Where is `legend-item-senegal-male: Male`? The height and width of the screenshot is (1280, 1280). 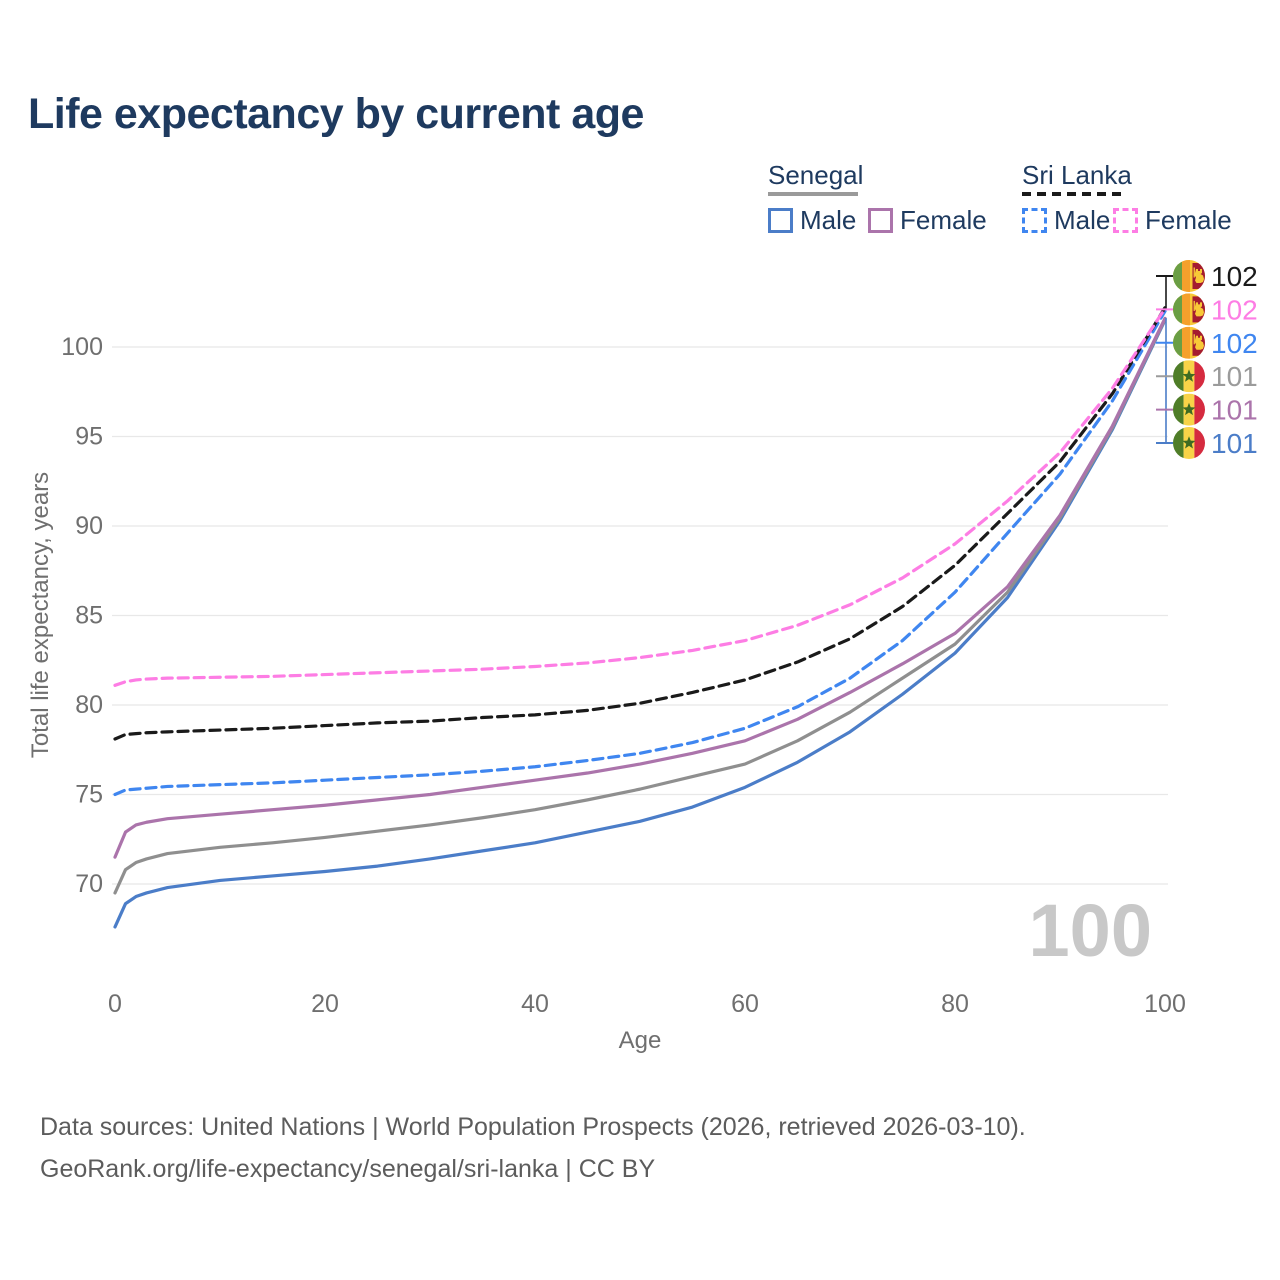
legend-item-senegal-male: Male is located at coordinates (812, 220).